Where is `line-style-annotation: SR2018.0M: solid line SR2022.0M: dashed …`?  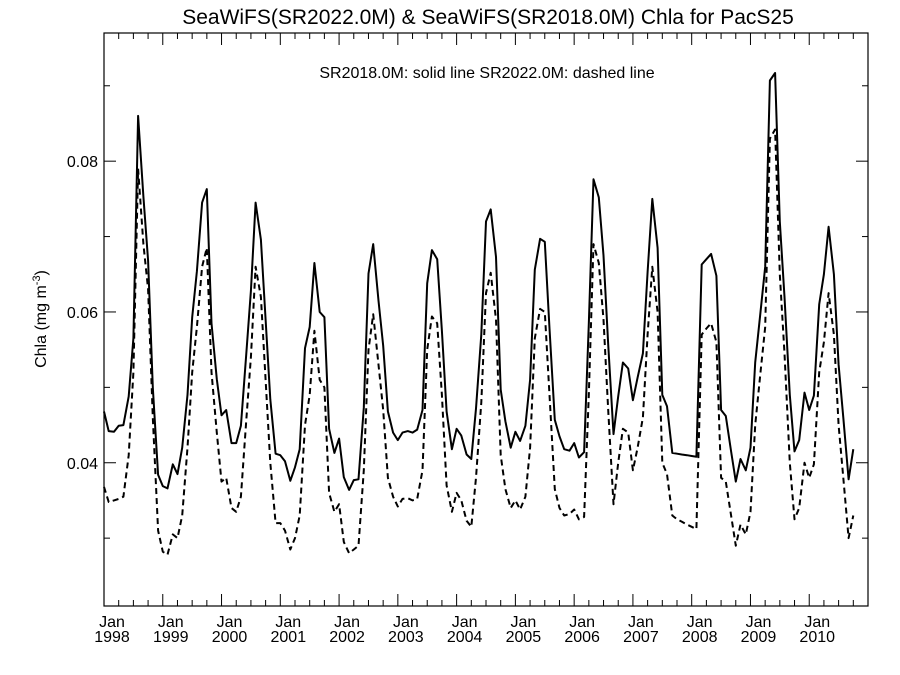 line-style-annotation: SR2018.0M: solid line SR2022.0M: dashed … is located at coordinates (486, 73).